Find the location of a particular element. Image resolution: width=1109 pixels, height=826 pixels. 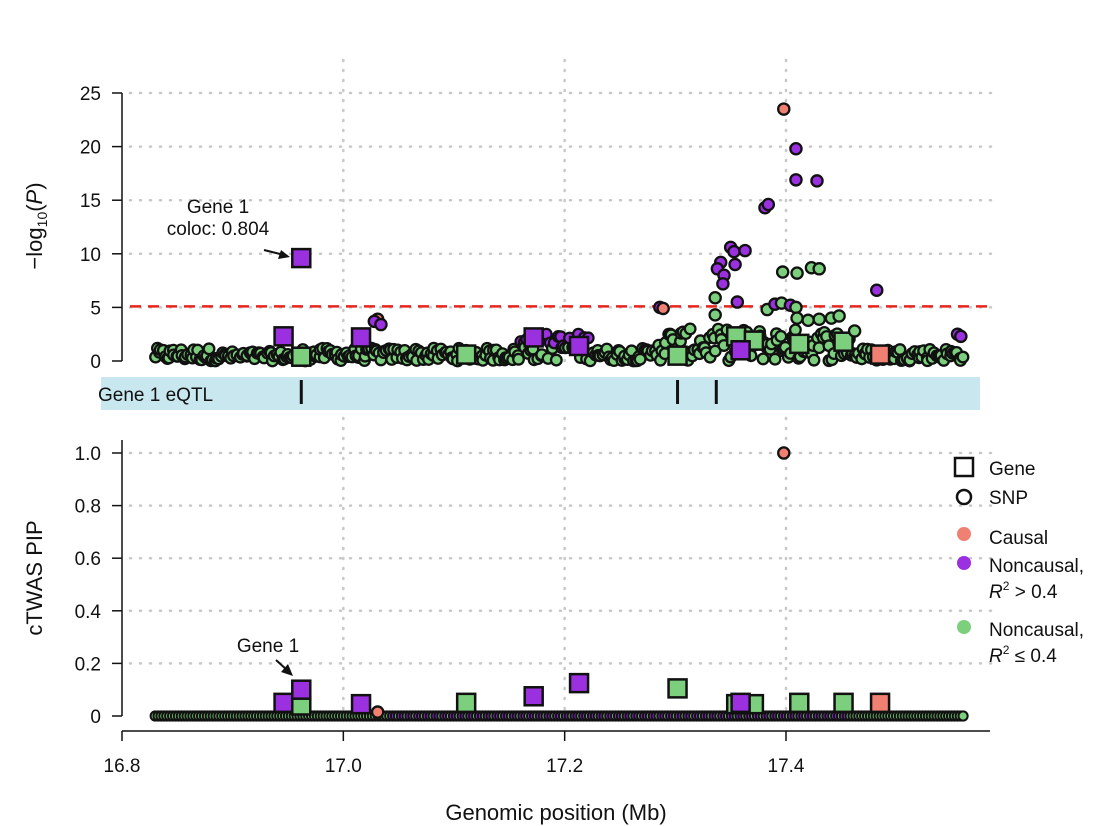

x-axis-label: Genomic position (Mb) is located at coordinates (555, 812).